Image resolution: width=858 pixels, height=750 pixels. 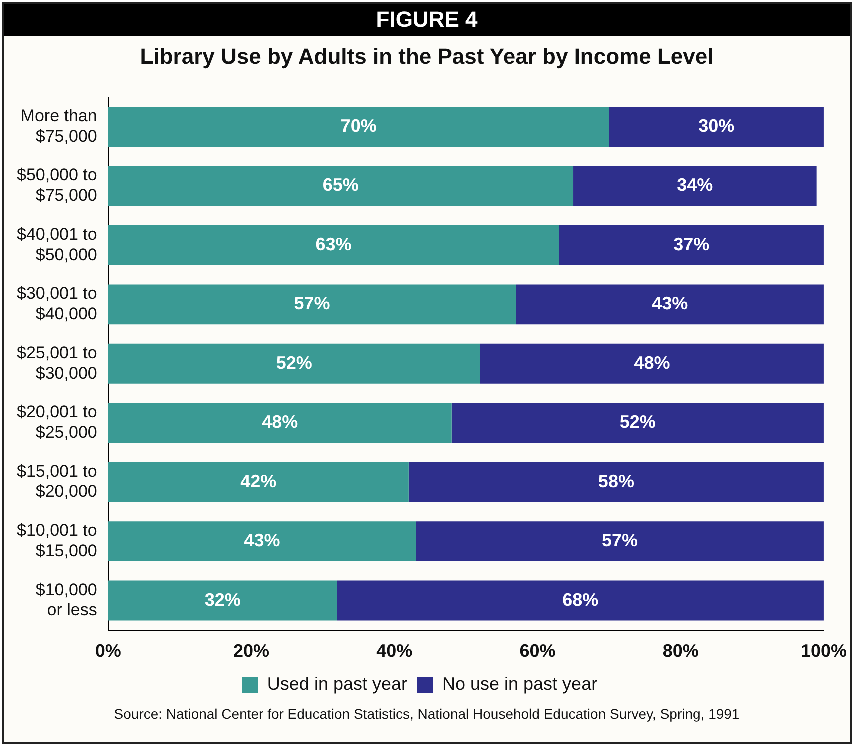 What do you see at coordinates (57, 422) in the screenshot?
I see `y-tick-label: $20,001 to $25,000` at bounding box center [57, 422].